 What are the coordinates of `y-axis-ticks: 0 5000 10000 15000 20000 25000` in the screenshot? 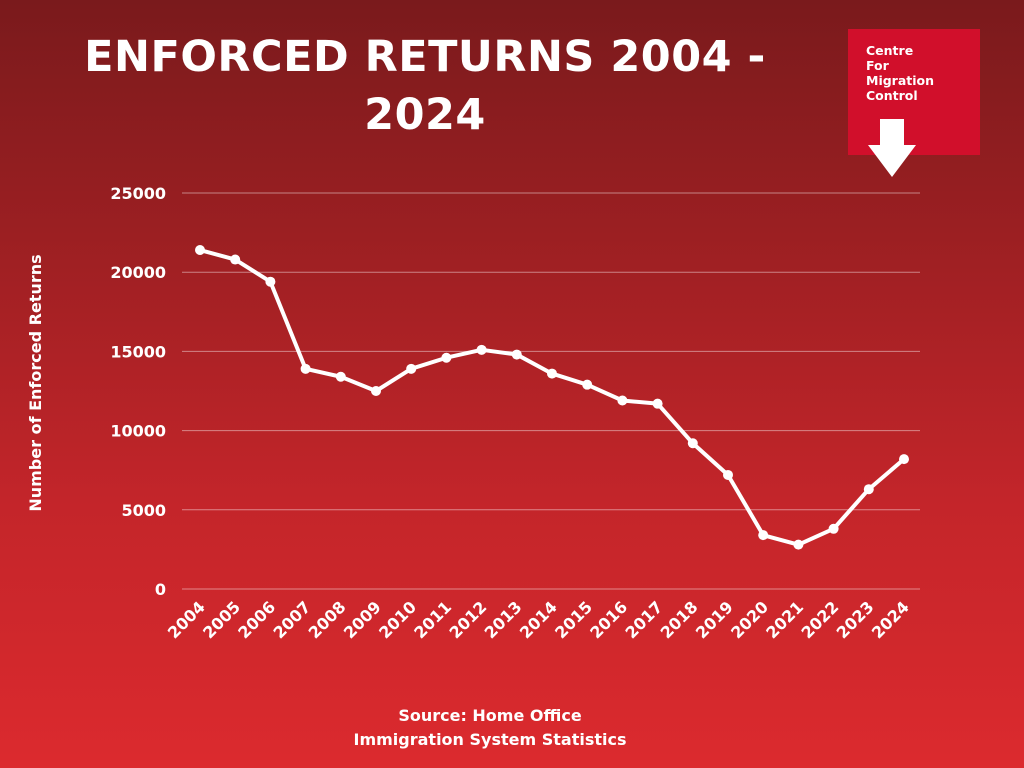 It's located at (138, 391).